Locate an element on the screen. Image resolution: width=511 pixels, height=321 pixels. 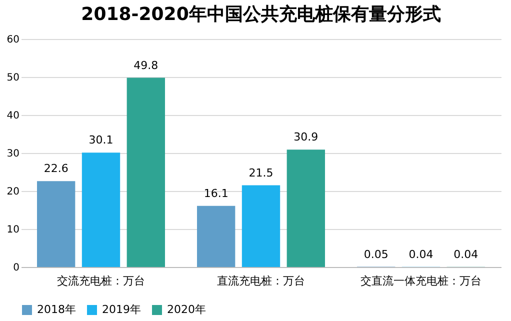
y-tick-label: 0 is located at coordinates (16, 268).